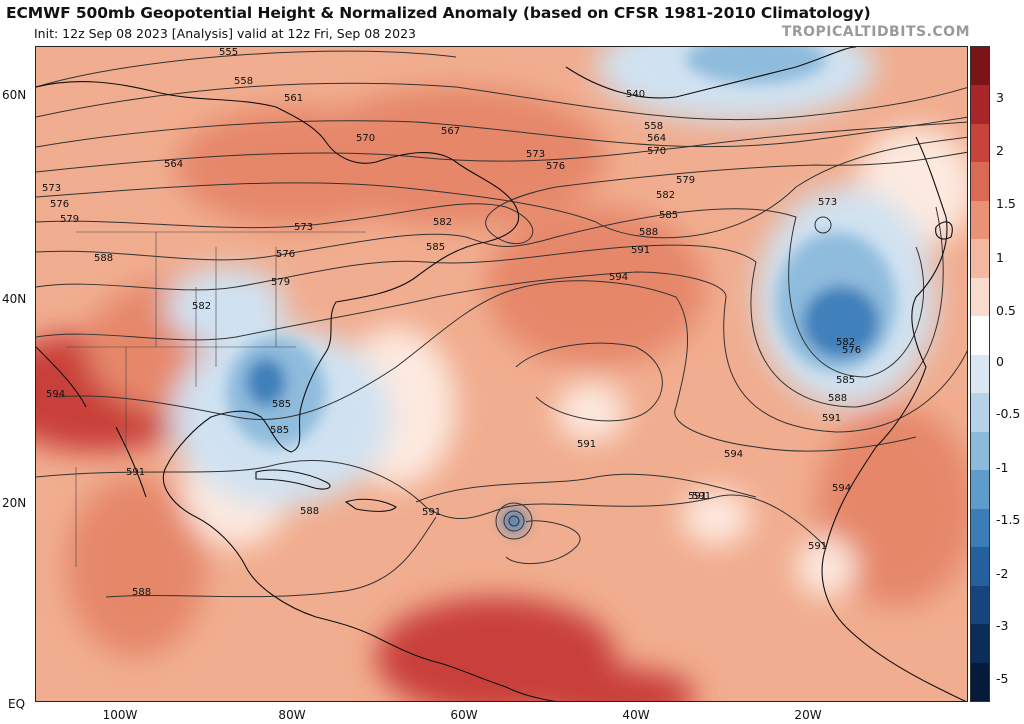 The width and height of the screenshot is (1024, 724). Describe the element at coordinates (1000, 97) in the screenshot. I see `colorbar-label: 3` at that location.